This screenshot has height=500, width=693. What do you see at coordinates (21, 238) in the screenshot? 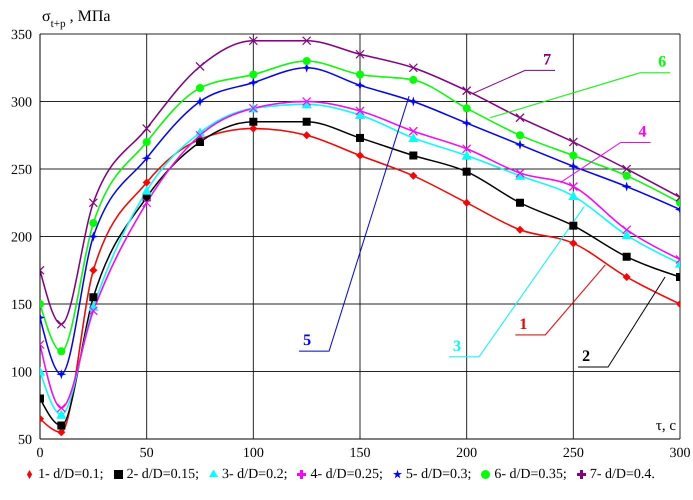
I see `y-tick-label: 200` at bounding box center [21, 238].